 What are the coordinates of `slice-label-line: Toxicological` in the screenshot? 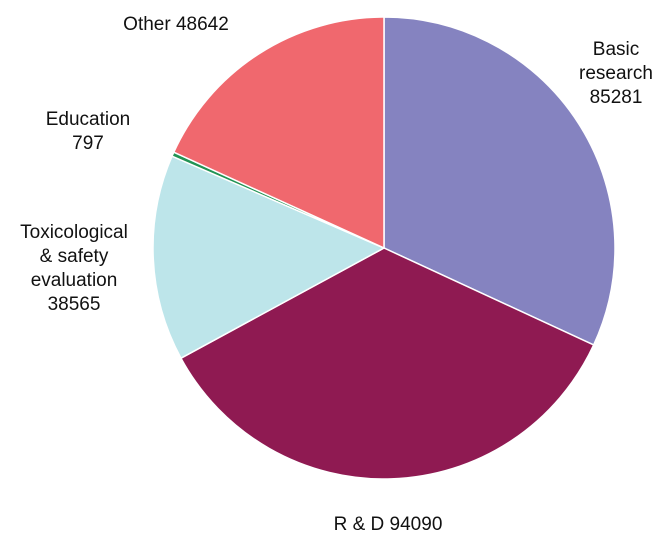 It's located at (74, 232).